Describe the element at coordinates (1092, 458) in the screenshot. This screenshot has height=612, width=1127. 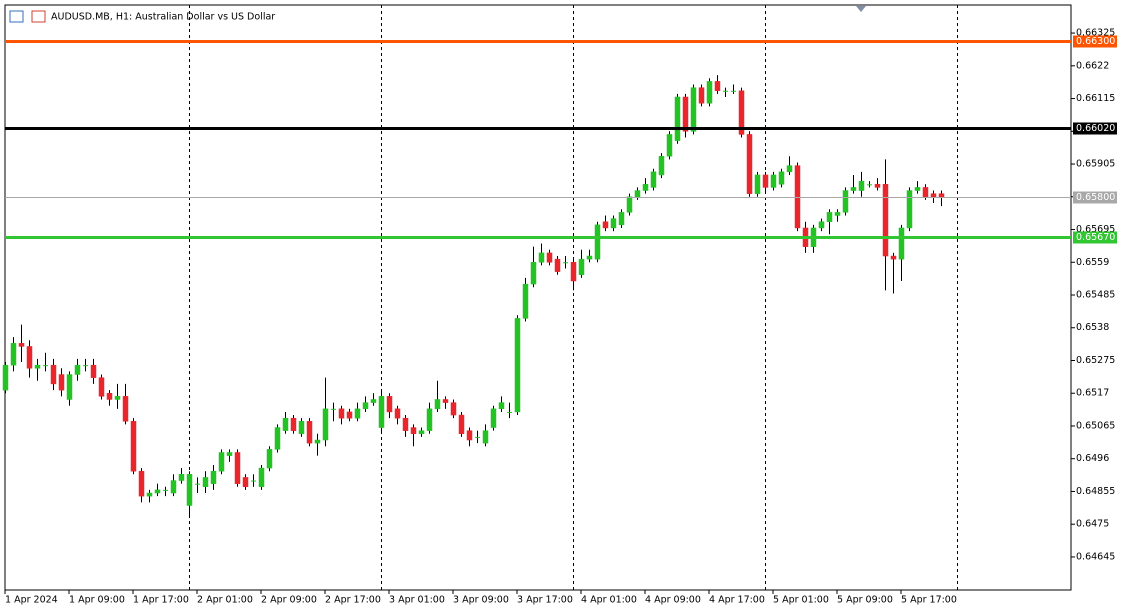
I see `y-tick-label: 0.6496` at that location.